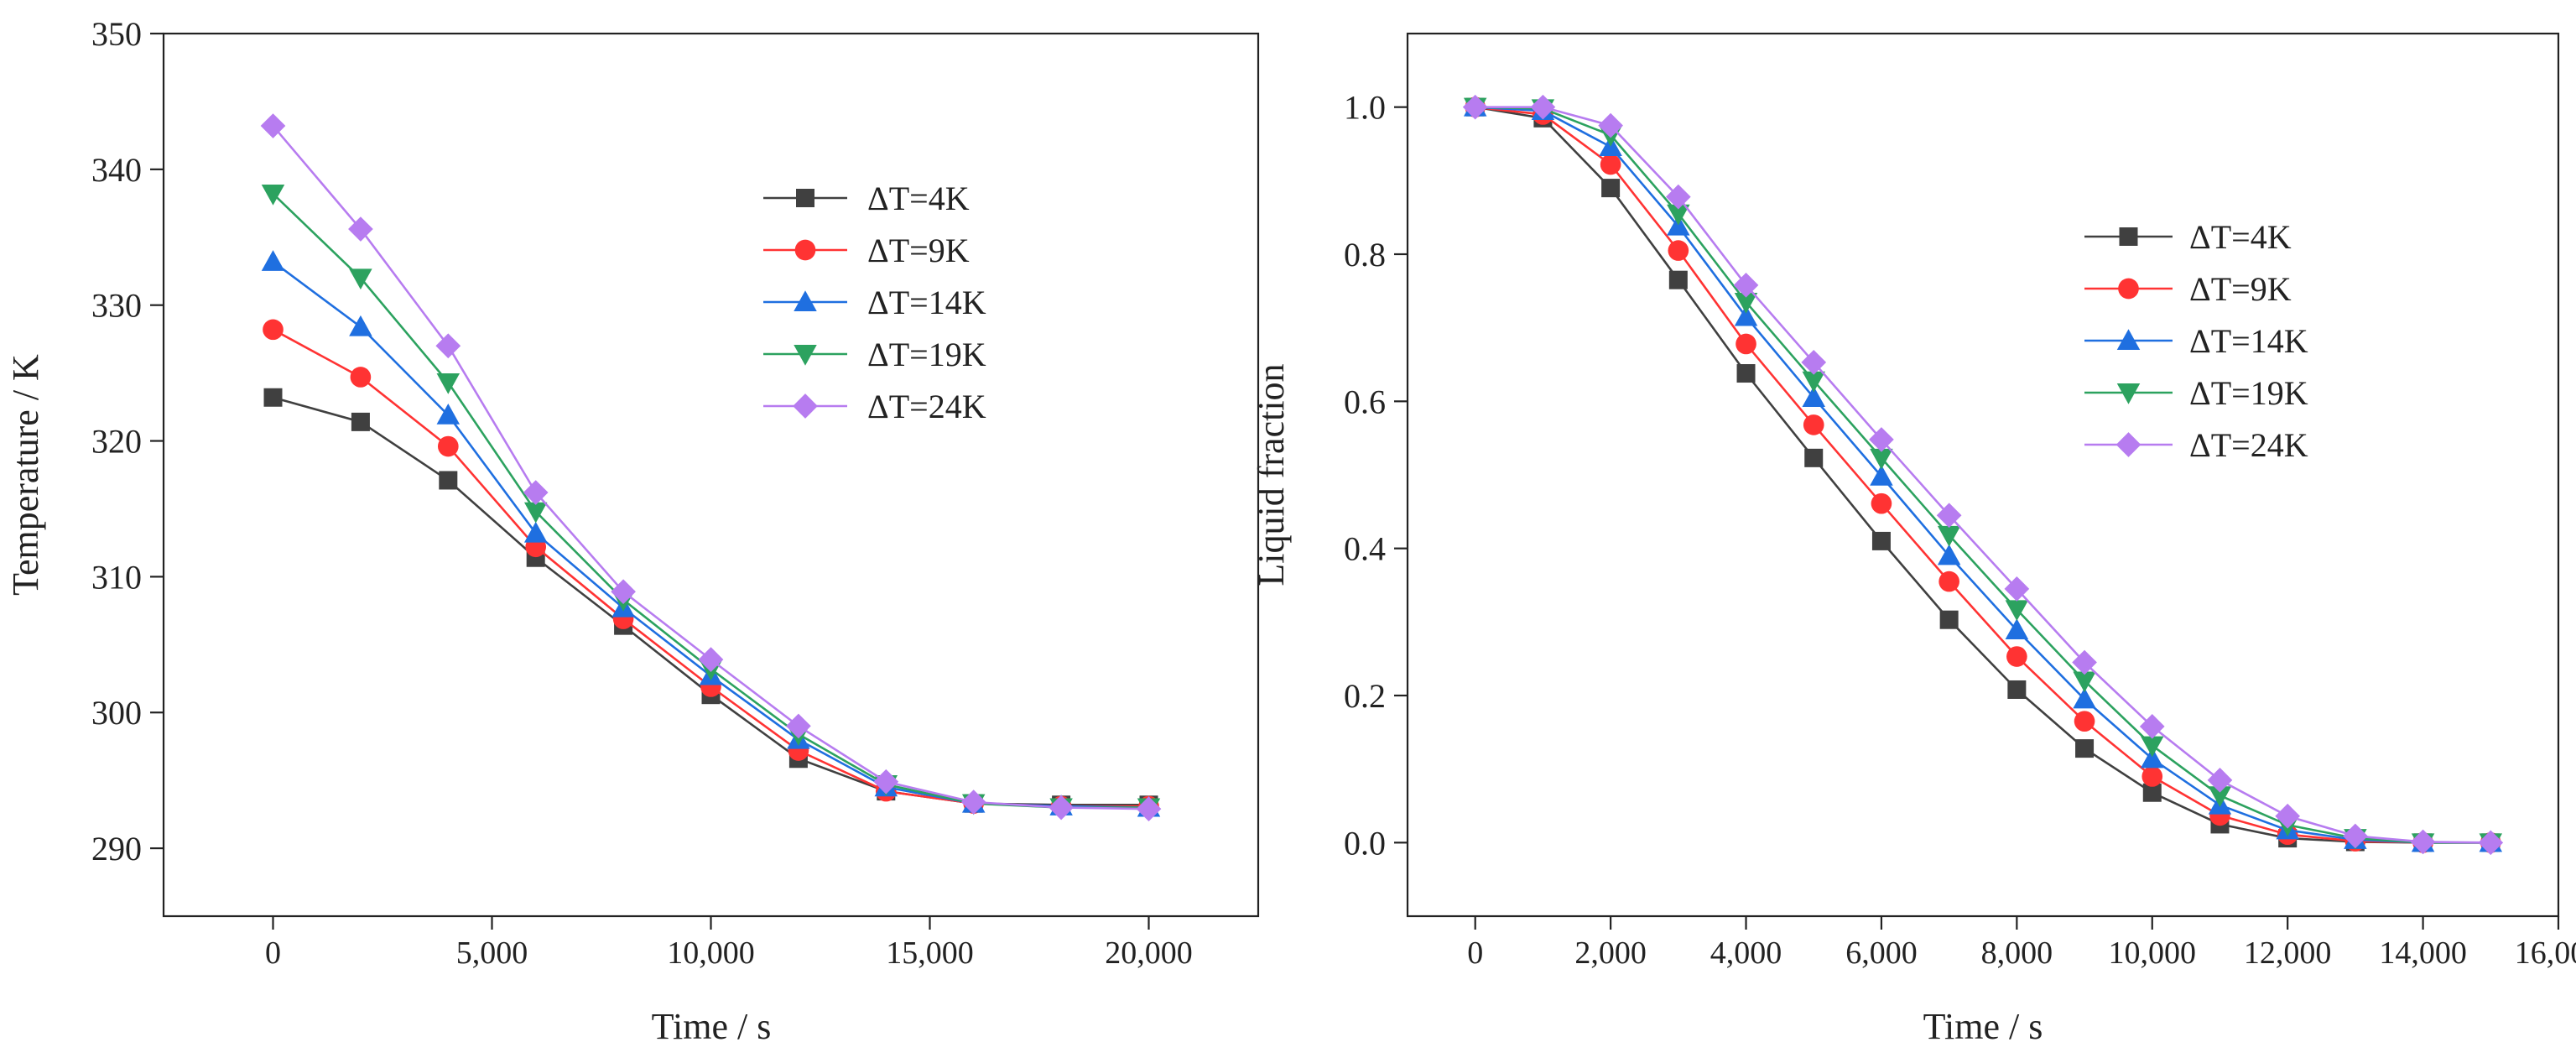 Image resolution: width=2576 pixels, height=1063 pixels. I want to click on series-line, so click(711, 601).